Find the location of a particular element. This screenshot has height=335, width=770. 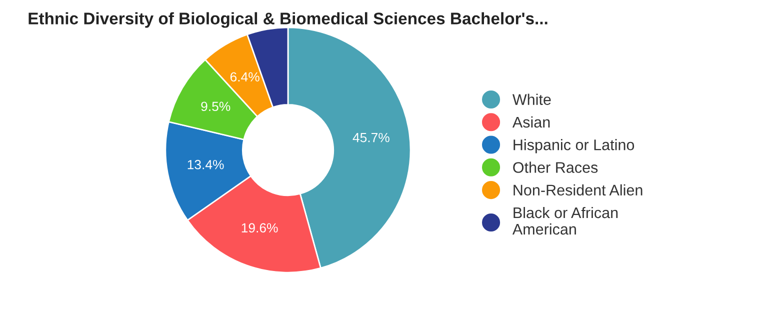

legend-label: Black or African American is located at coordinates (565, 220).